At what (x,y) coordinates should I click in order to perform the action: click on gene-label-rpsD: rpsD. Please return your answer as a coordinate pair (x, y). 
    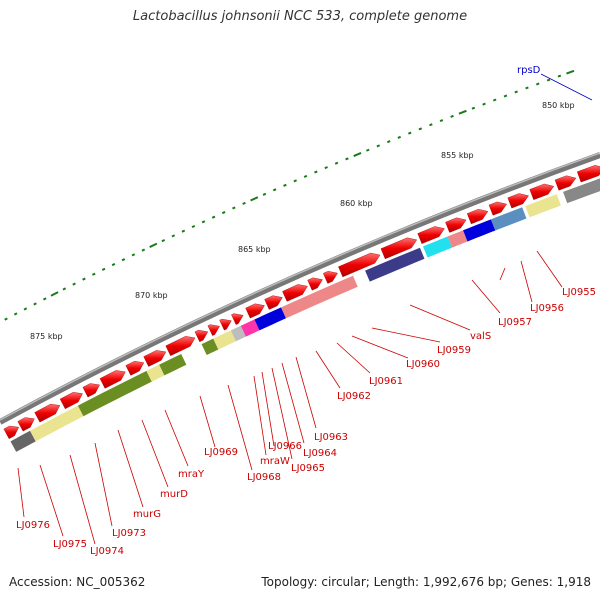
    Looking at the image, I should click on (529, 70).